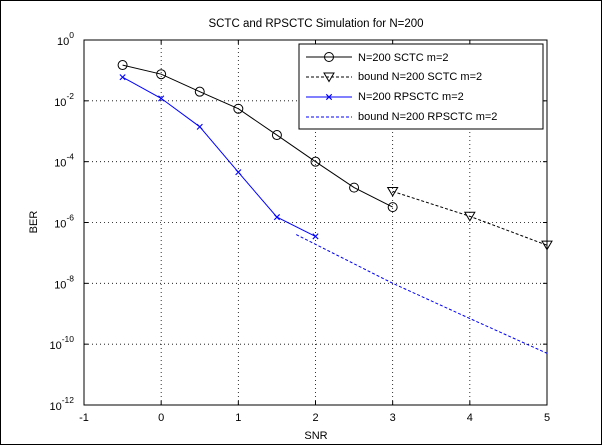 The height and width of the screenshot is (445, 602). I want to click on y-tick-label: 10⁻⁴, so click(64, 161).